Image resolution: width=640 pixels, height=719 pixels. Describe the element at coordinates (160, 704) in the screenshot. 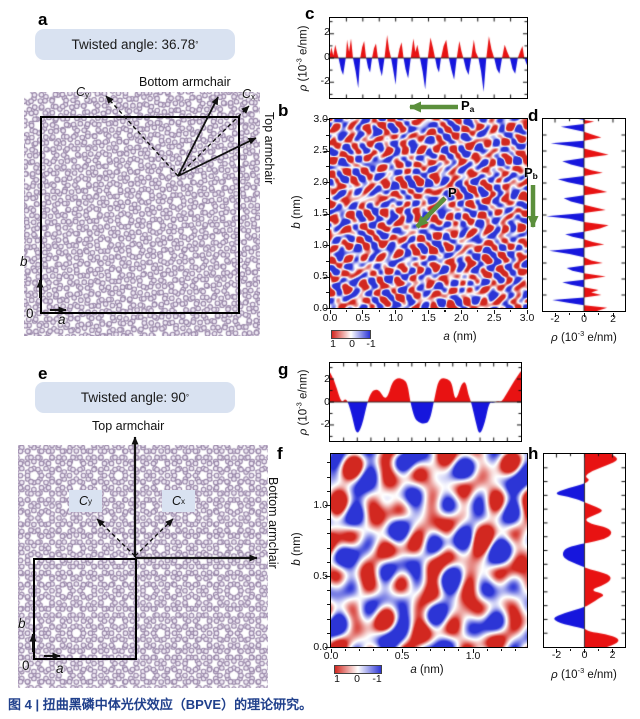

I see `figure-caption: 图 4 | 扭曲黑磷中体光伏效应（BPVE）的理论研究。` at that location.